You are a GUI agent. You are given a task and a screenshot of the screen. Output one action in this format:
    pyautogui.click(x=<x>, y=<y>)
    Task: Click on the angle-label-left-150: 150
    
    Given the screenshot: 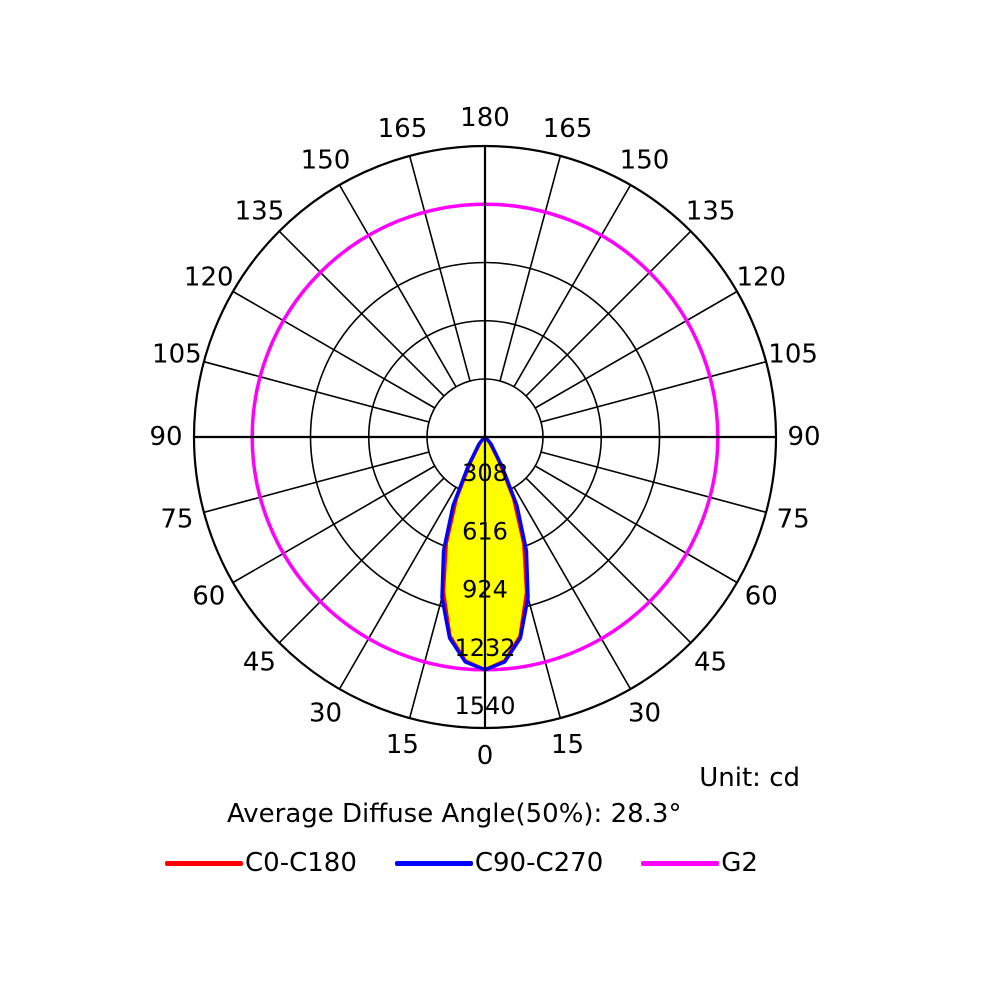 What is the action you would take?
    pyautogui.click(x=326, y=161)
    